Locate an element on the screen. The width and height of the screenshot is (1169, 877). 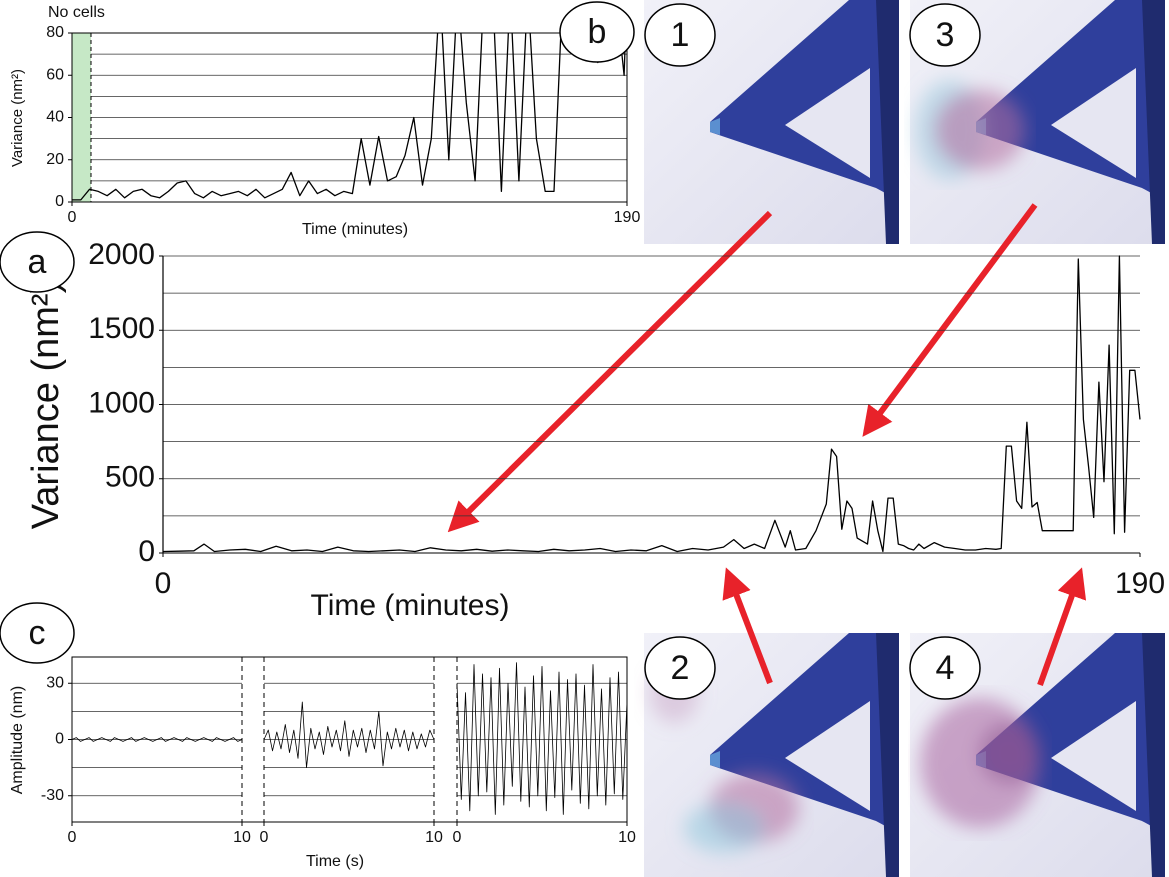
y-tick-label: 2000 is located at coordinates (121, 254).